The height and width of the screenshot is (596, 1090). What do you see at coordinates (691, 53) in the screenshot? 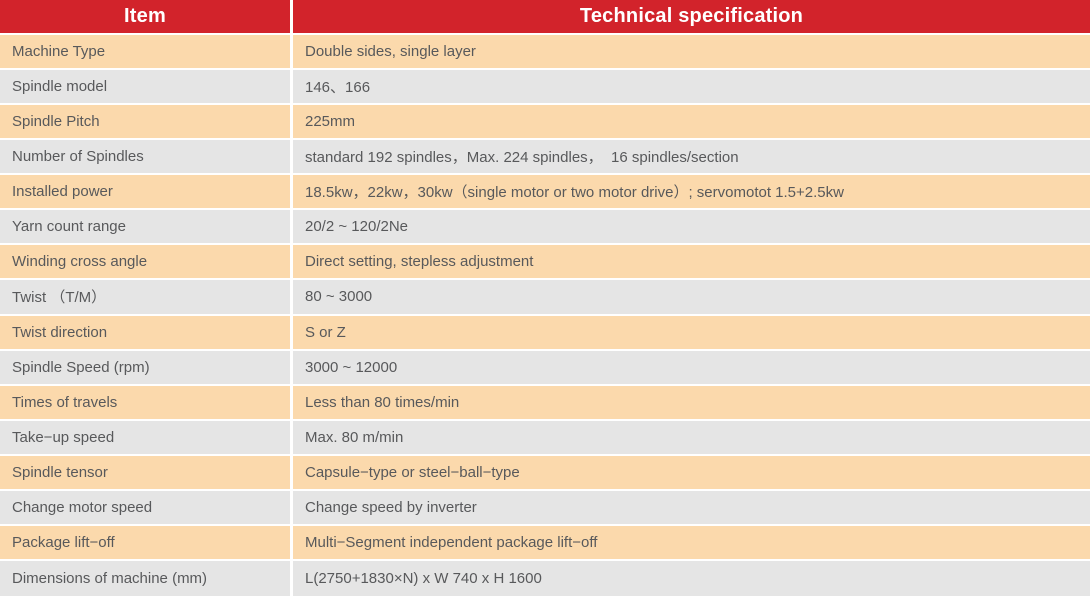
I see `spec-cell: Double sides, single layer` at bounding box center [691, 53].